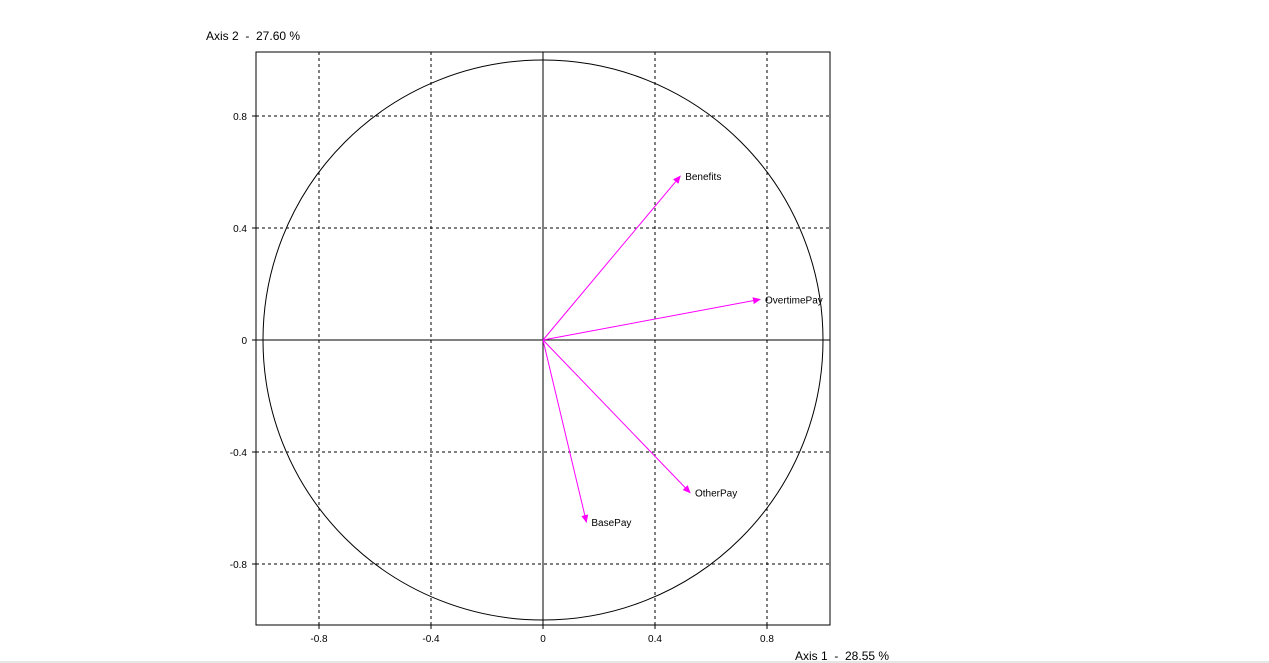 Image resolution: width=1269 pixels, height=663 pixels. I want to click on variable-vectors: Benefits OvertimePay OtherPay BasePay, so click(682, 350).